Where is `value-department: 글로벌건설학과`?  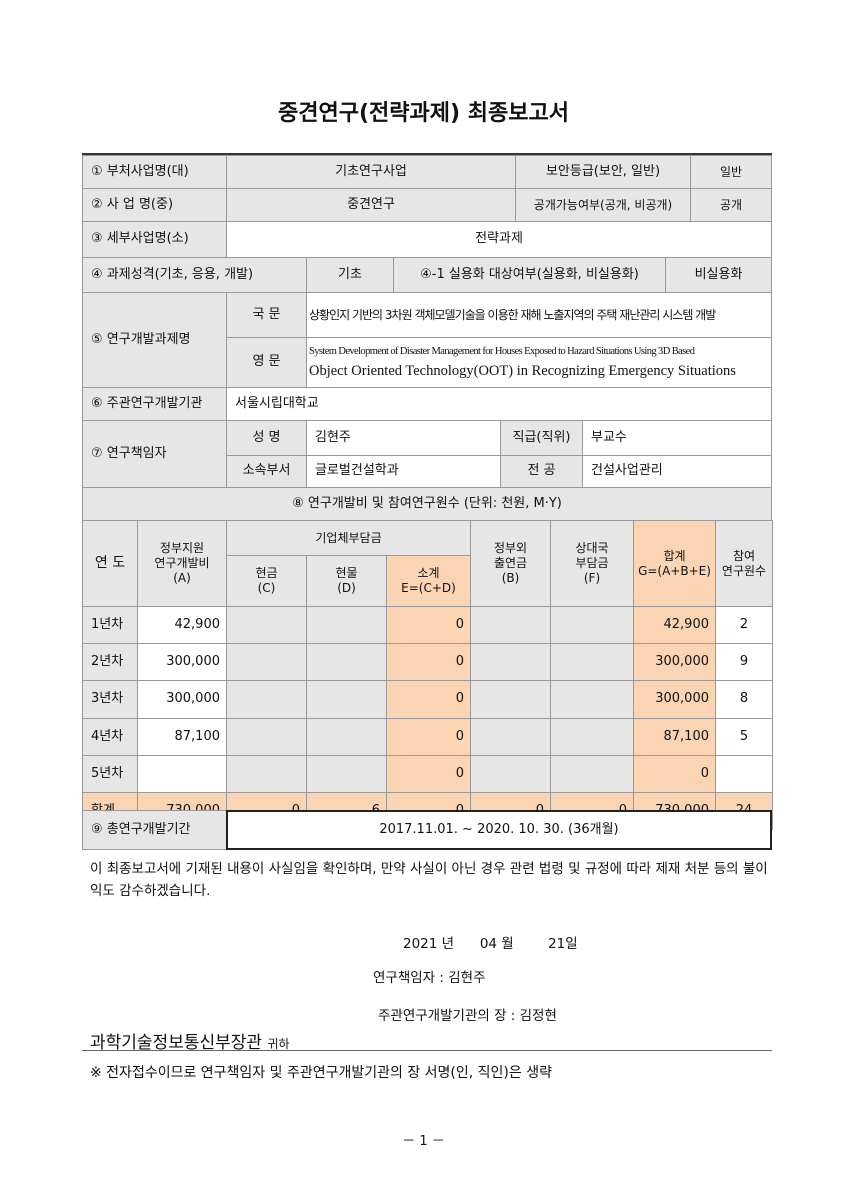
value-department: 글로벌건설학과 is located at coordinates (403, 471).